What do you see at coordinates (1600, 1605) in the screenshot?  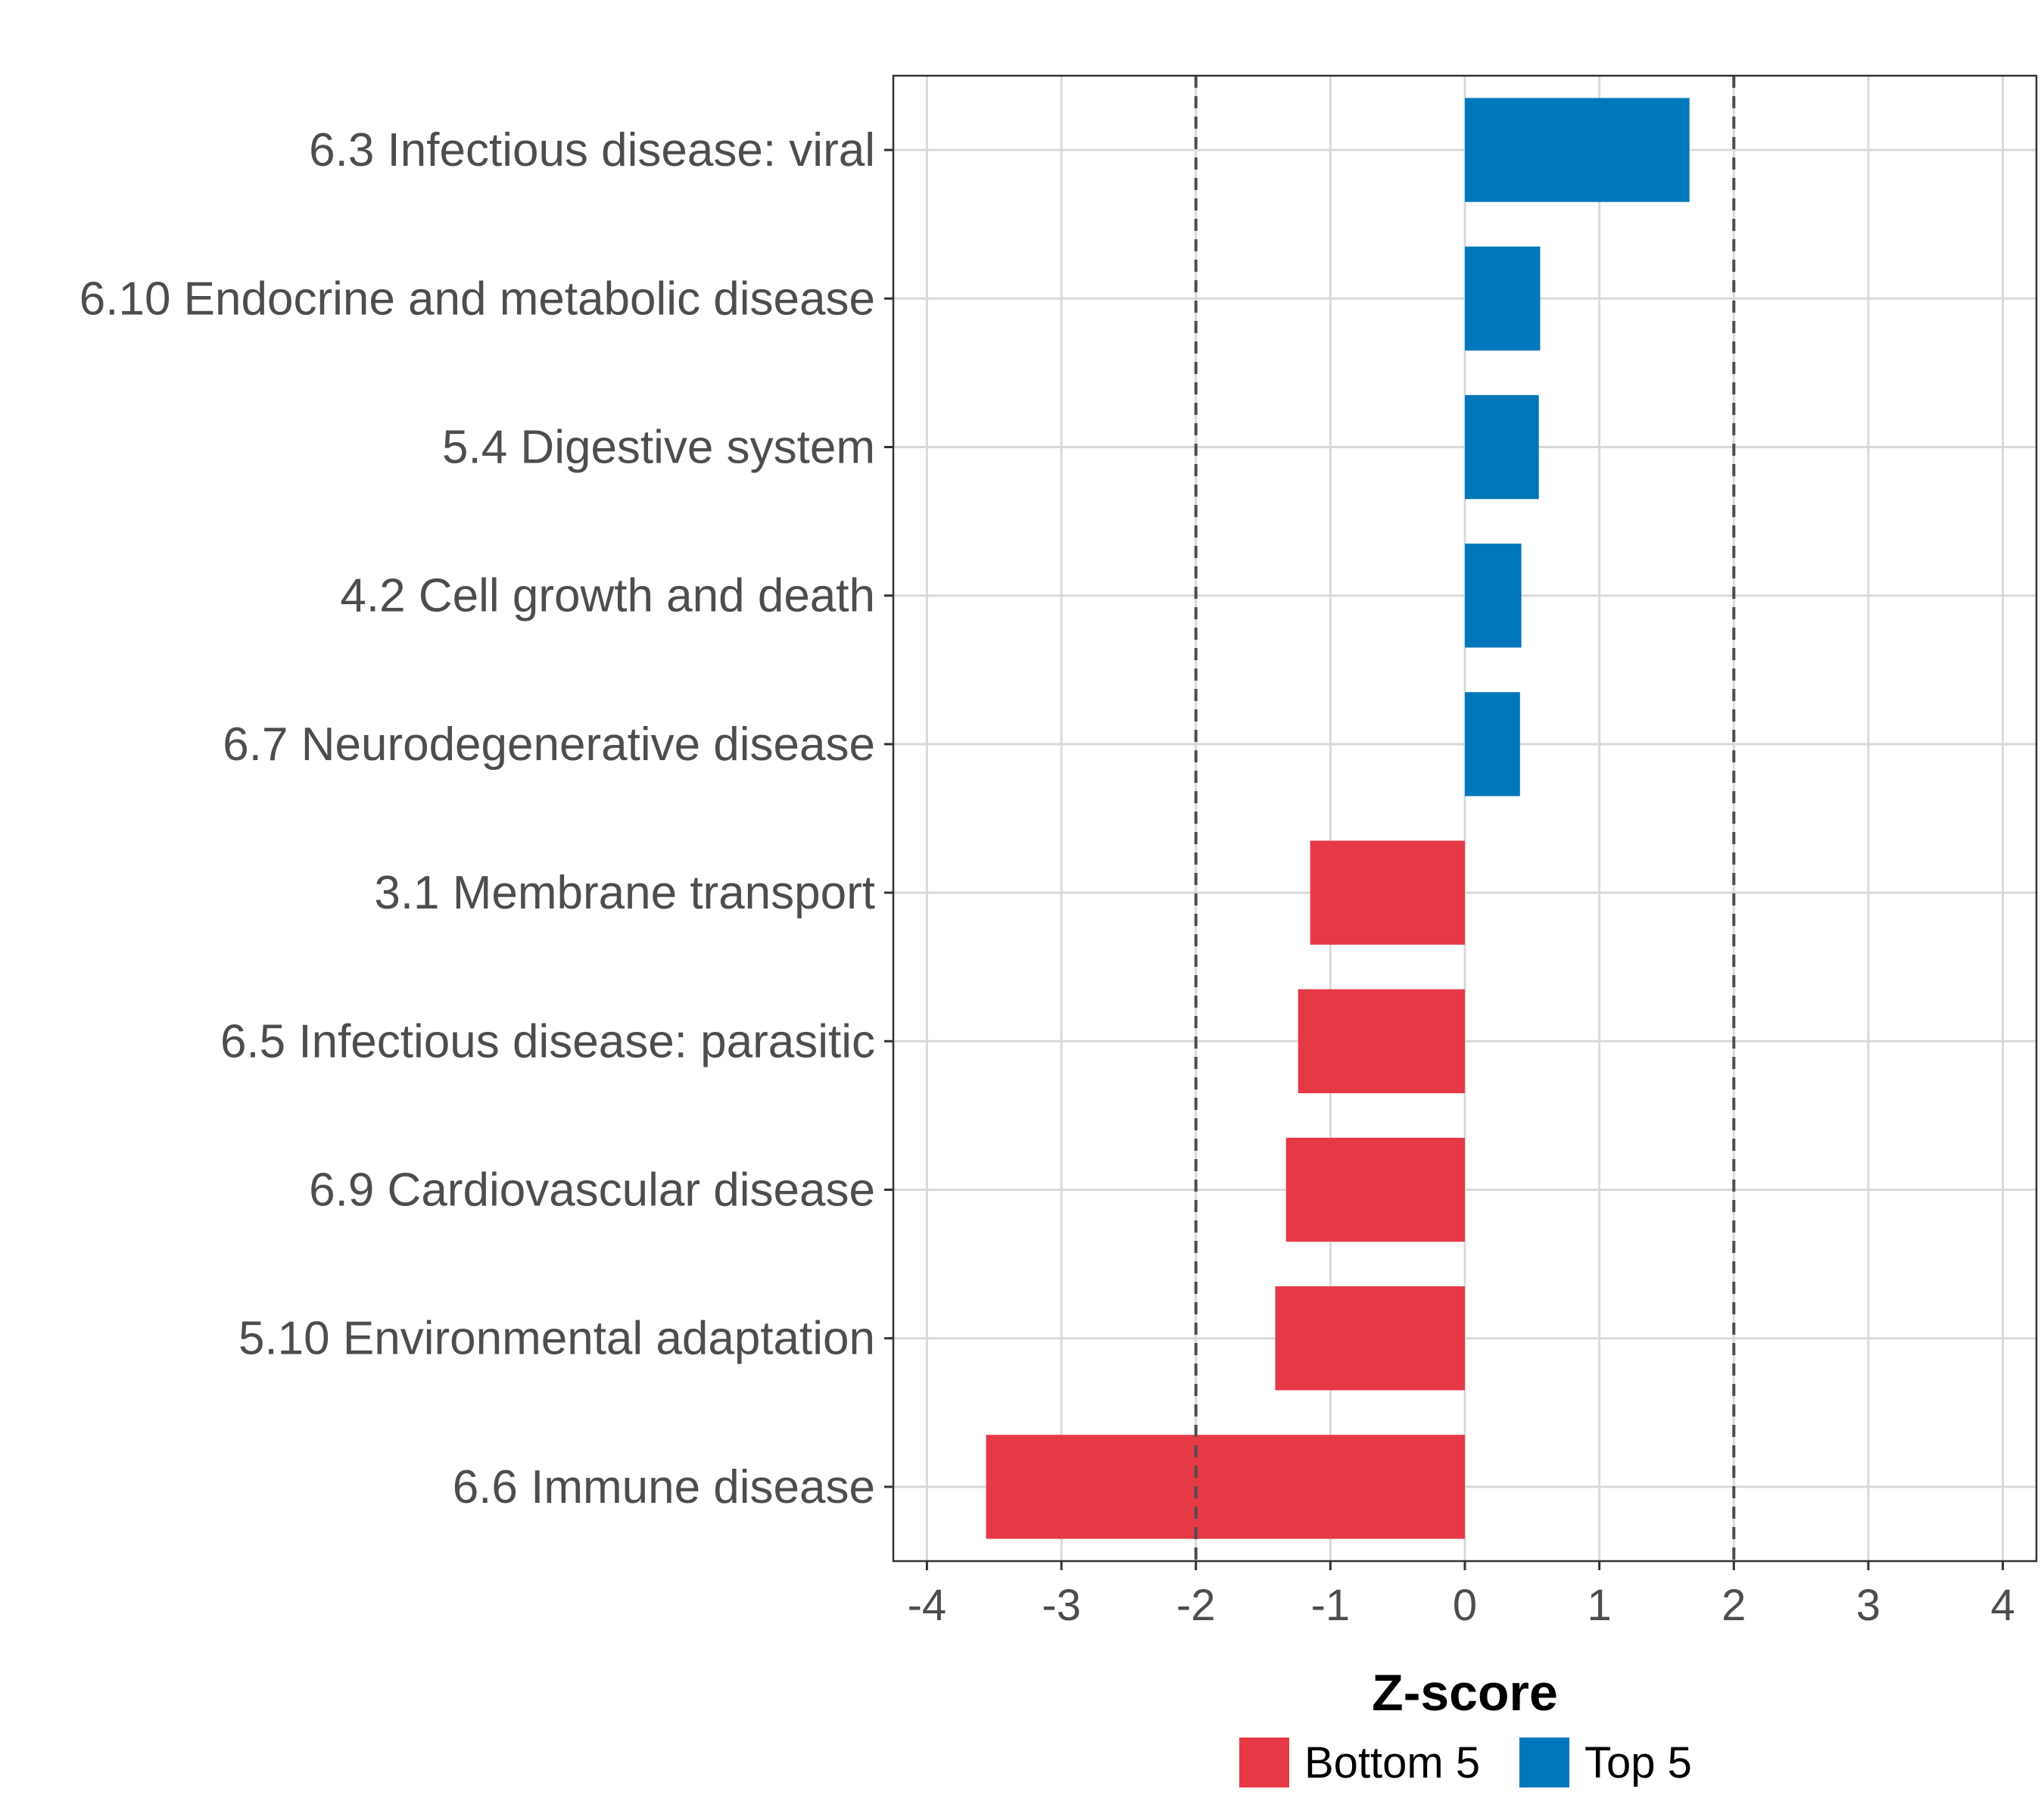 I see `x-tick-label: 1` at bounding box center [1600, 1605].